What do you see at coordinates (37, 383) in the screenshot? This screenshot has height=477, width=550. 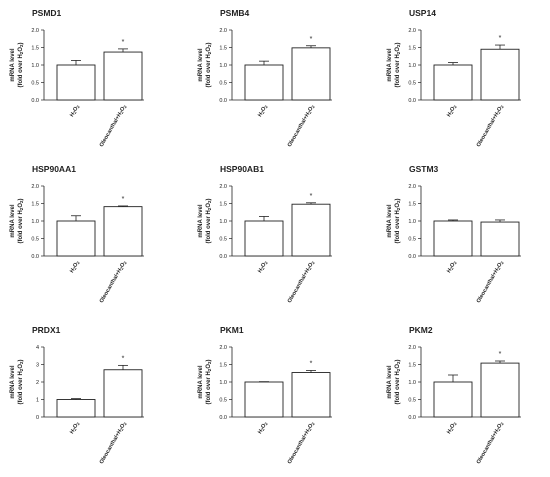 I see `y-tick-label: 2` at bounding box center [37, 383].